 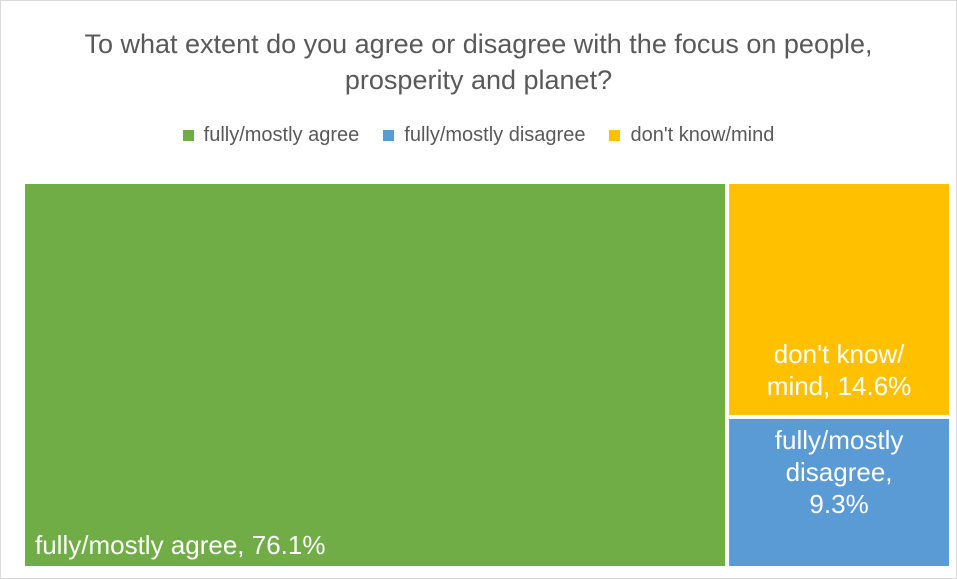 What do you see at coordinates (839, 299) in the screenshot?
I see `tile-dont-know` at bounding box center [839, 299].